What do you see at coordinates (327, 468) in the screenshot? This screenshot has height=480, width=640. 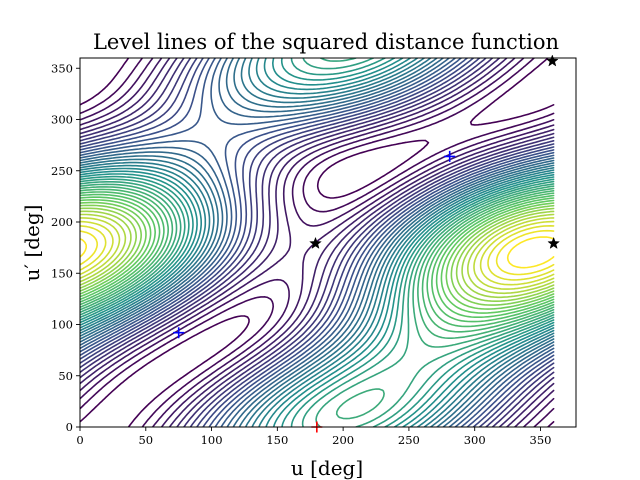 I see `x-axis-label: u [deg]` at bounding box center [327, 468].